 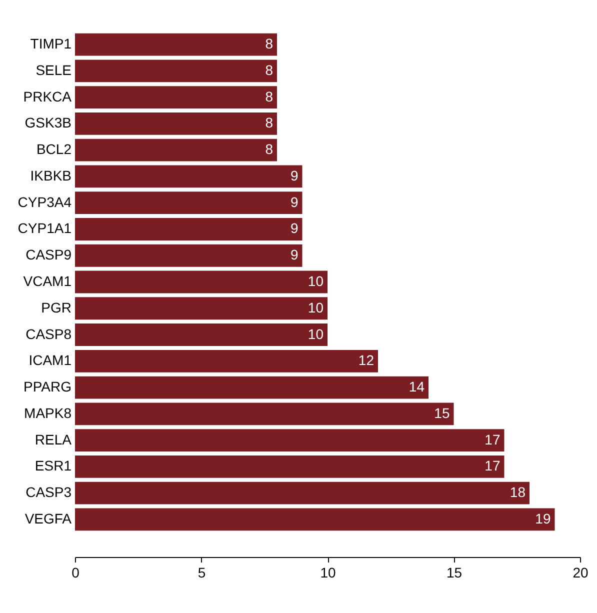 I want to click on y-tick-label: ESR1, so click(x=53, y=466).